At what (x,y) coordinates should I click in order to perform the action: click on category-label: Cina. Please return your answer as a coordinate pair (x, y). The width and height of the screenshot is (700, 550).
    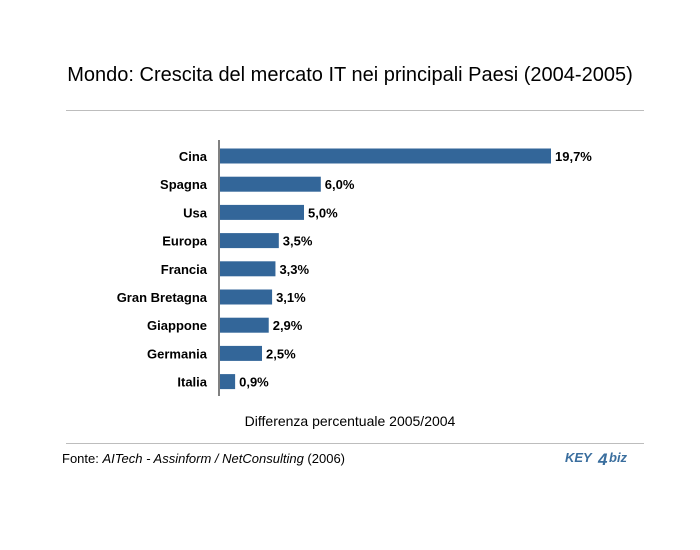
    Looking at the image, I should click on (193, 156).